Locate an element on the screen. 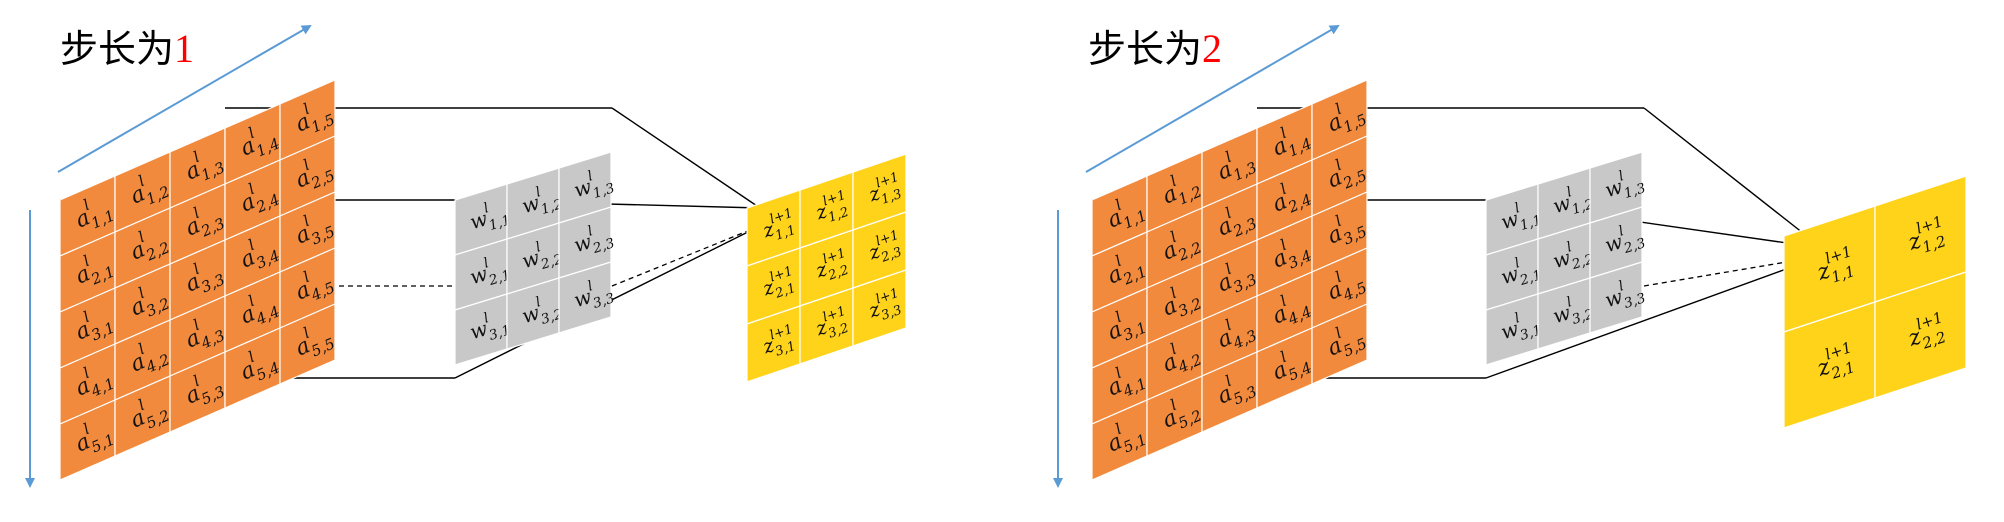  grid-cell: a4,1l is located at coordinates (88, 384).